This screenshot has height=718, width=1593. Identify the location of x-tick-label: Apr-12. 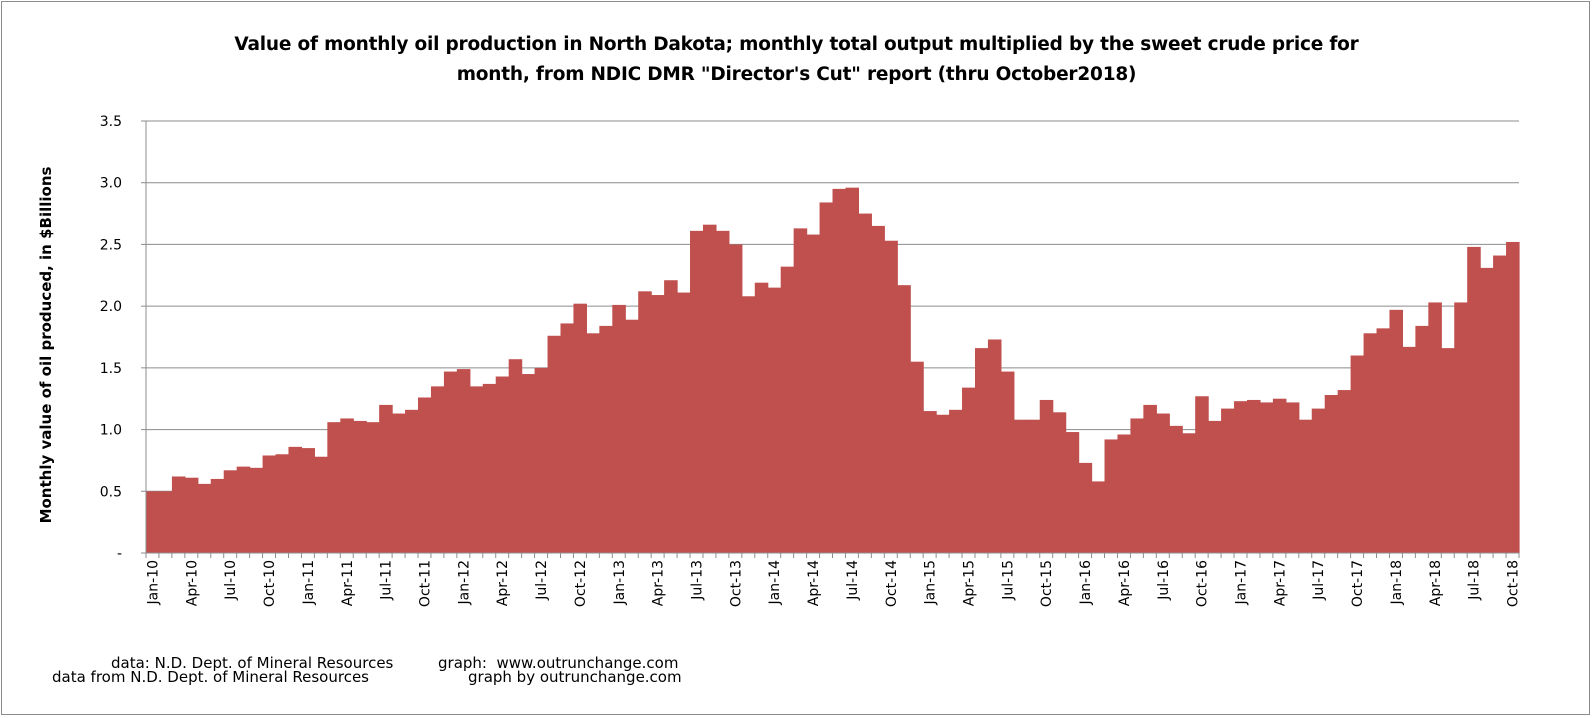
(503, 583).